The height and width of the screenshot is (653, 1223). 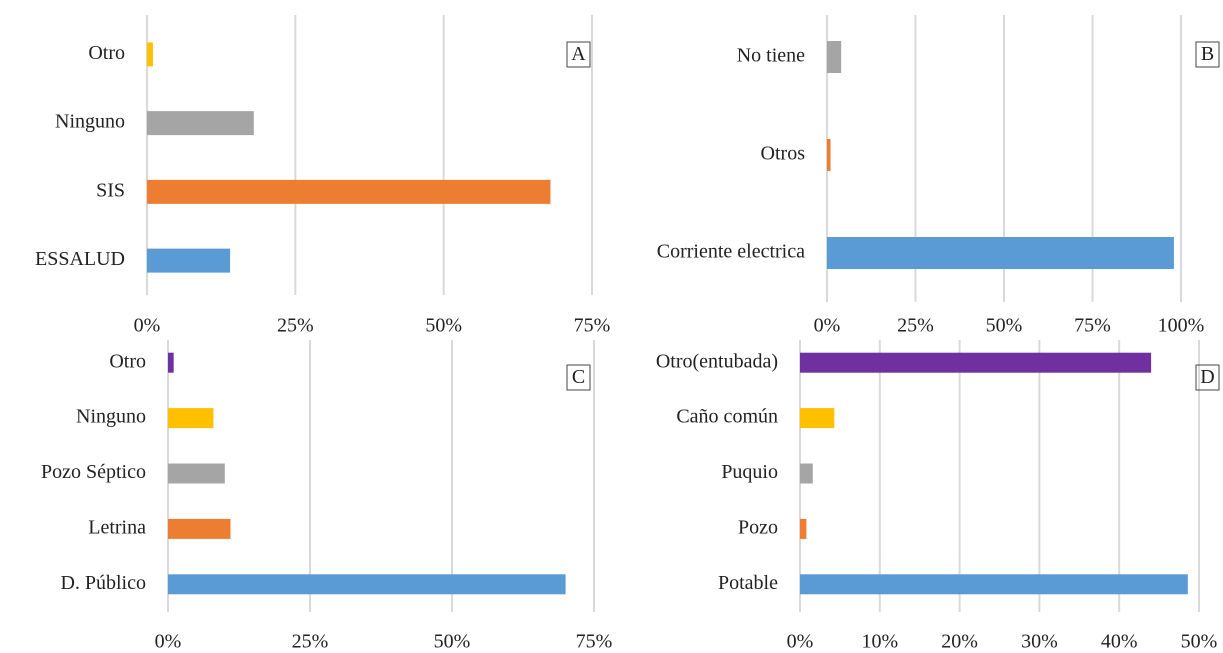 What do you see at coordinates (80, 259) in the screenshot?
I see `y-tick-label: ESSALUD` at bounding box center [80, 259].